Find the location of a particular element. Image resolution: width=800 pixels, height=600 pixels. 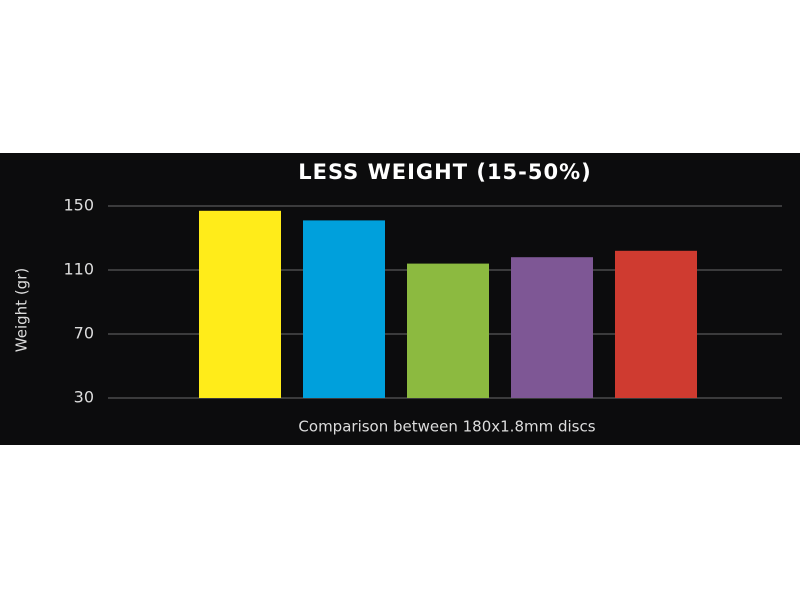

y-tick-label: 110 is located at coordinates (78, 269).